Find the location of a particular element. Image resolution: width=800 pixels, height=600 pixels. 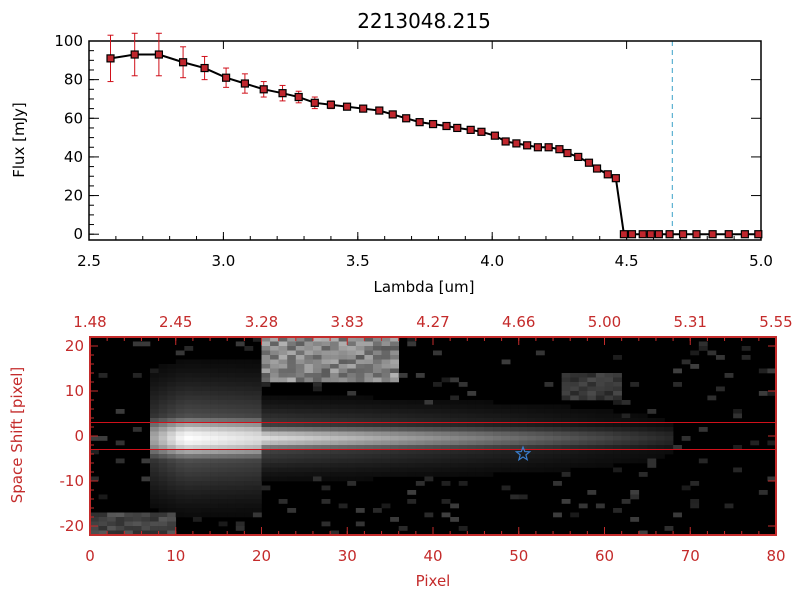

spectral-image-x-tick-label: 30 is located at coordinates (347, 556).